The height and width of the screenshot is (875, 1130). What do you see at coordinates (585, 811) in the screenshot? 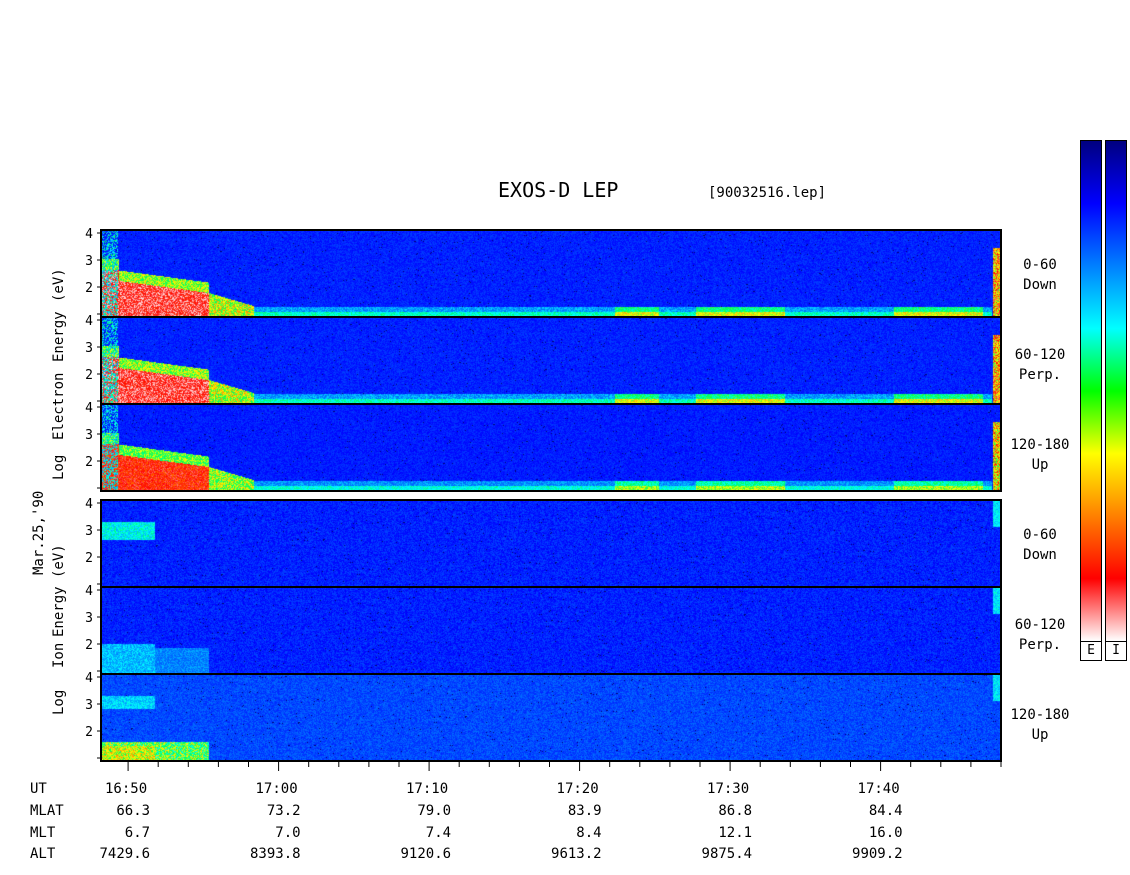
I see `ephemeris-value: 83.9` at bounding box center [585, 811].